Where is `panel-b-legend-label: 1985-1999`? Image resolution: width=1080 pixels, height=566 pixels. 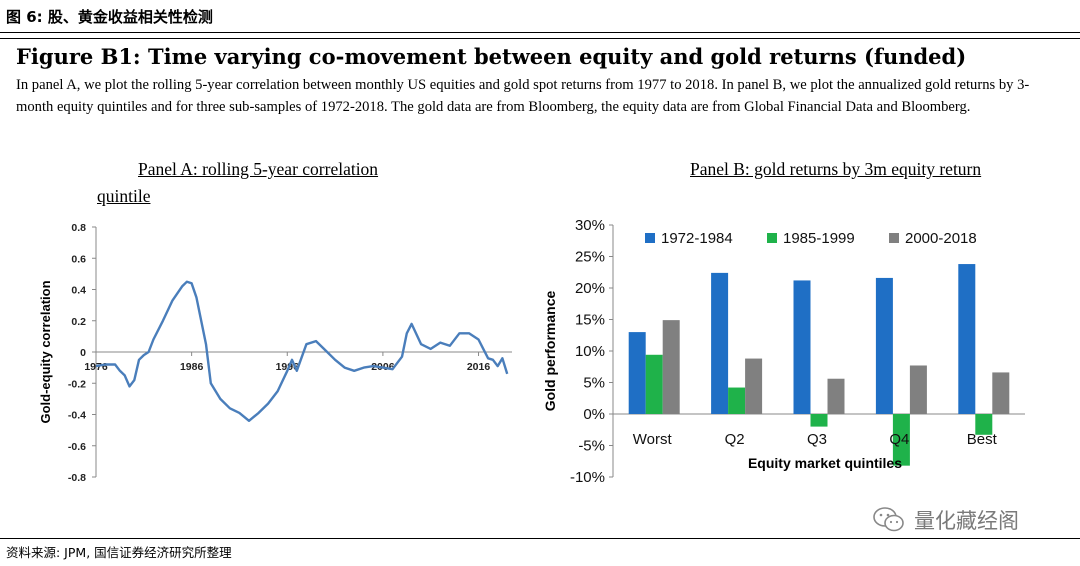 panel-b-legend-label: 1985-1999 is located at coordinates (819, 238).